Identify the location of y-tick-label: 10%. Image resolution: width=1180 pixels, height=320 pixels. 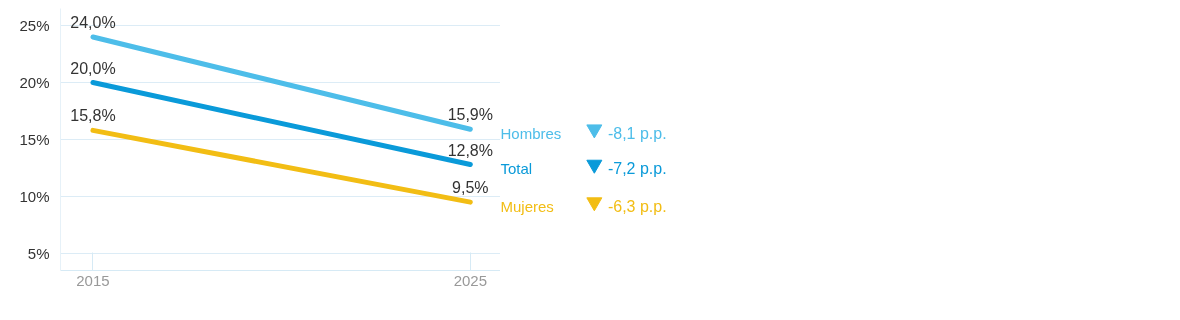
(34, 196).